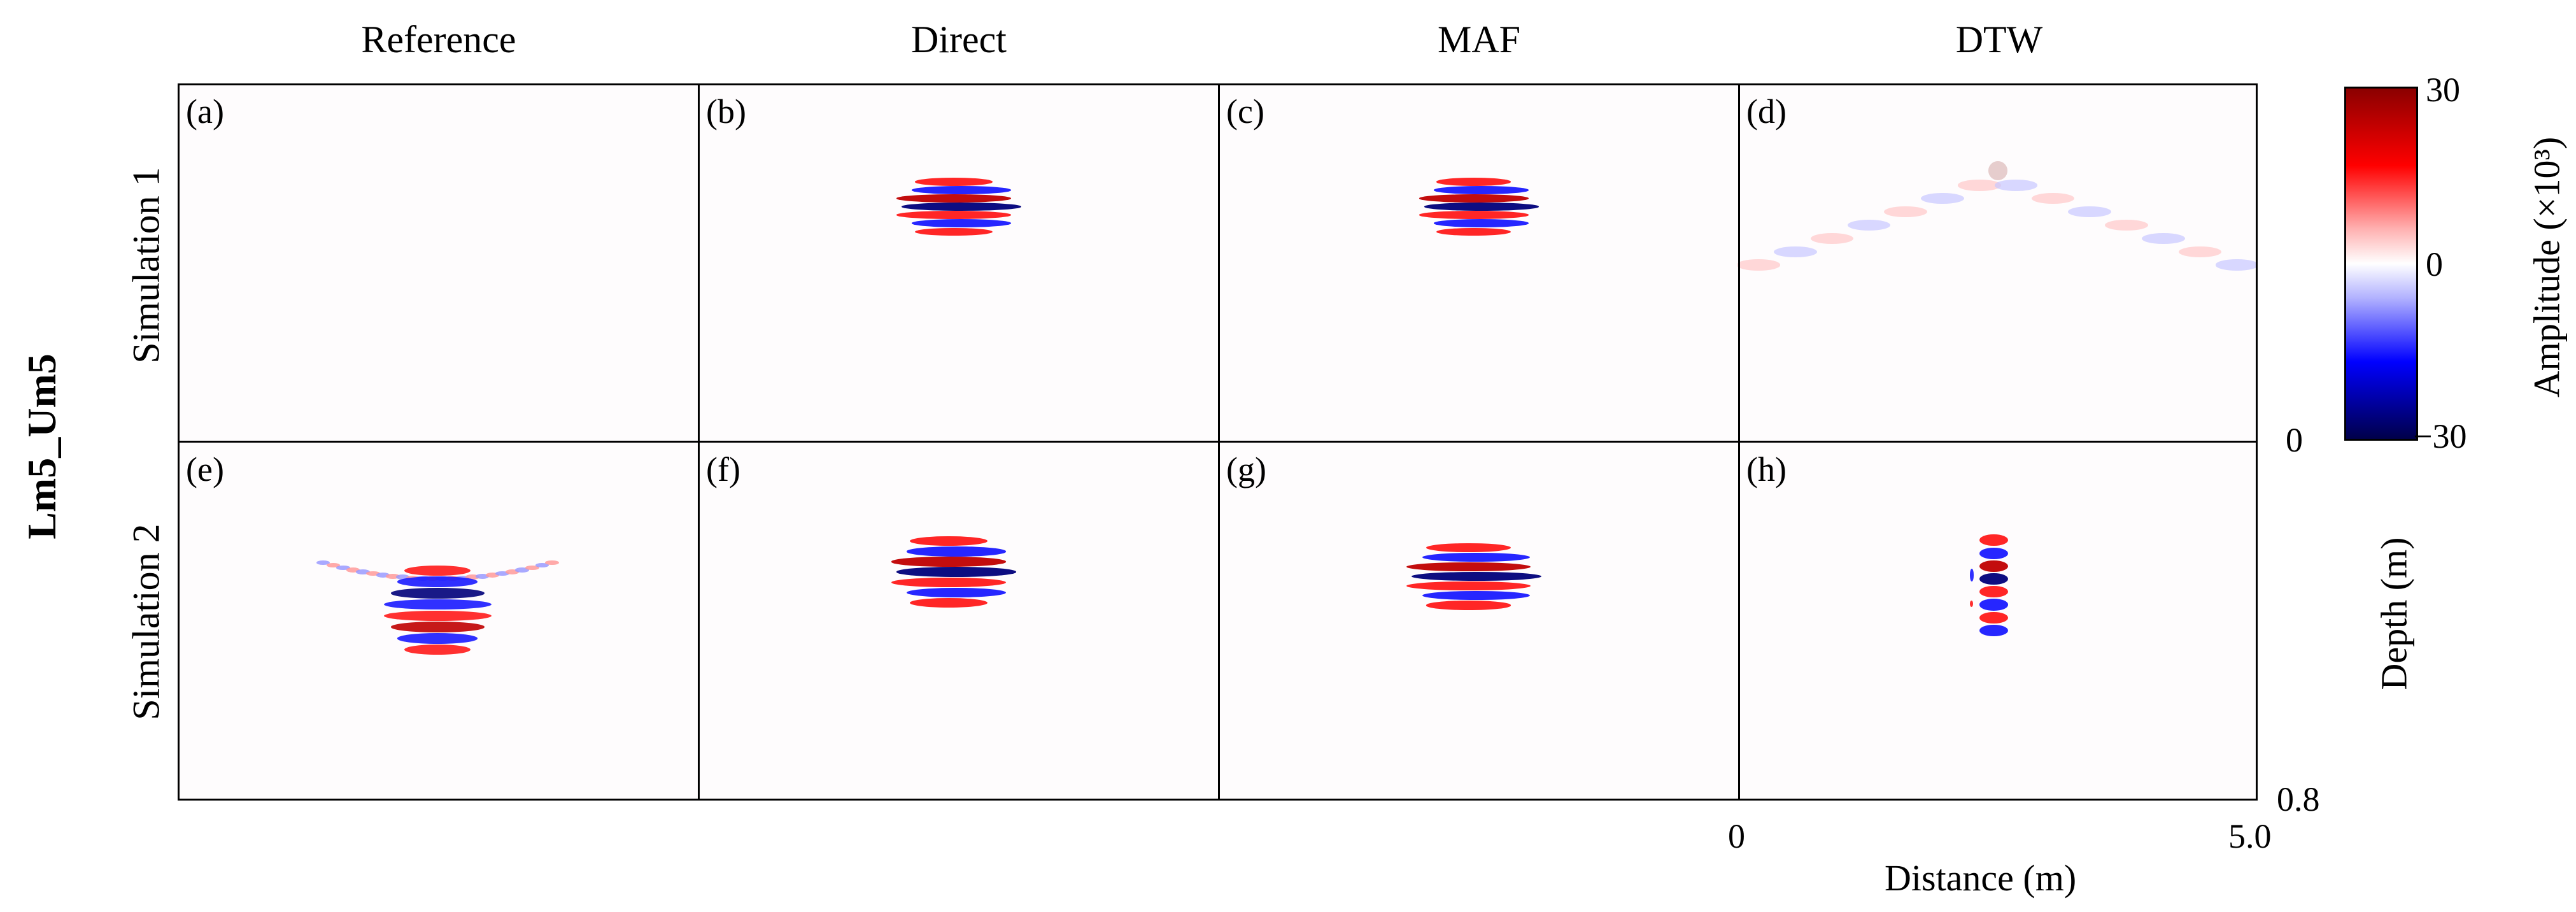 This screenshot has height=912, width=2576. What do you see at coordinates (2434, 264) in the screenshot?
I see `colorbar-tick-zero: 0` at bounding box center [2434, 264].